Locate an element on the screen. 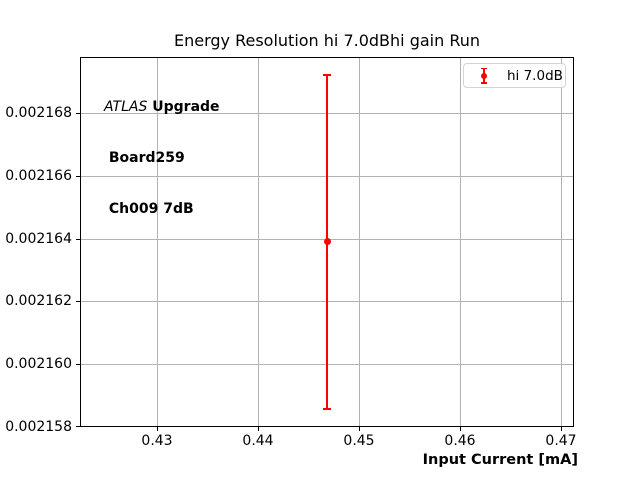  y-tick-label: 0.002164 is located at coordinates (38, 239).